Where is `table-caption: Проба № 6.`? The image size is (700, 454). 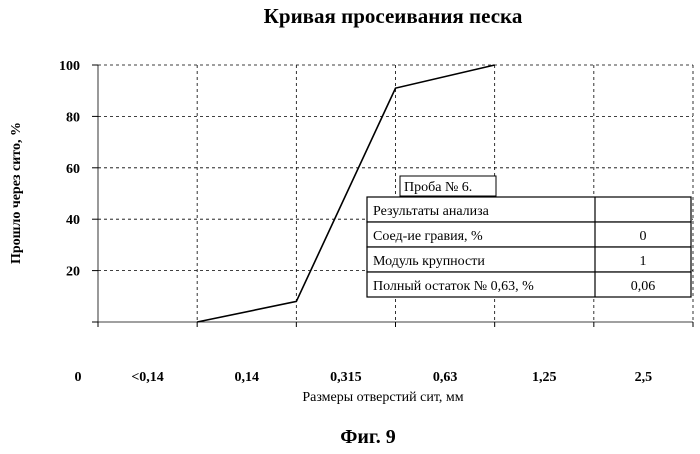 table-caption: Проба № 6. is located at coordinates (438, 187).